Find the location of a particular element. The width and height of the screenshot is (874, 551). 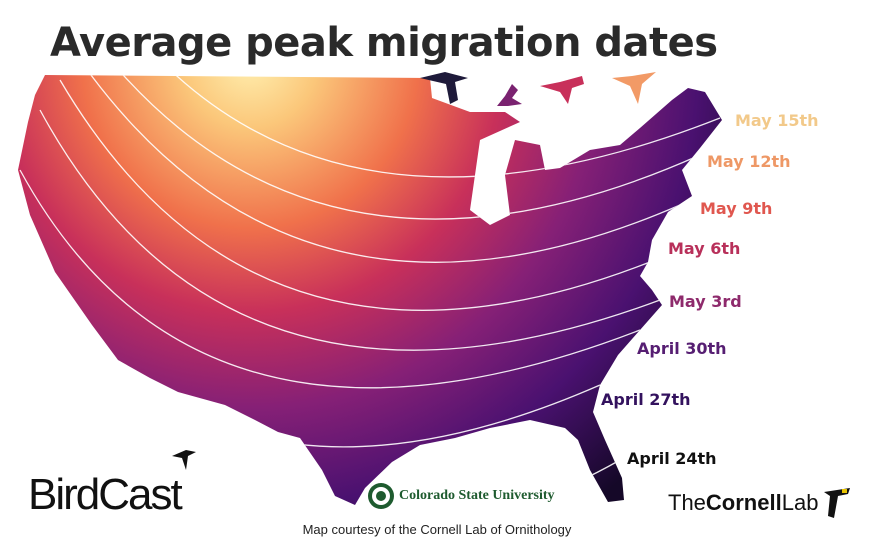

csu-name: Colorado State University is located at coordinates (477, 495).